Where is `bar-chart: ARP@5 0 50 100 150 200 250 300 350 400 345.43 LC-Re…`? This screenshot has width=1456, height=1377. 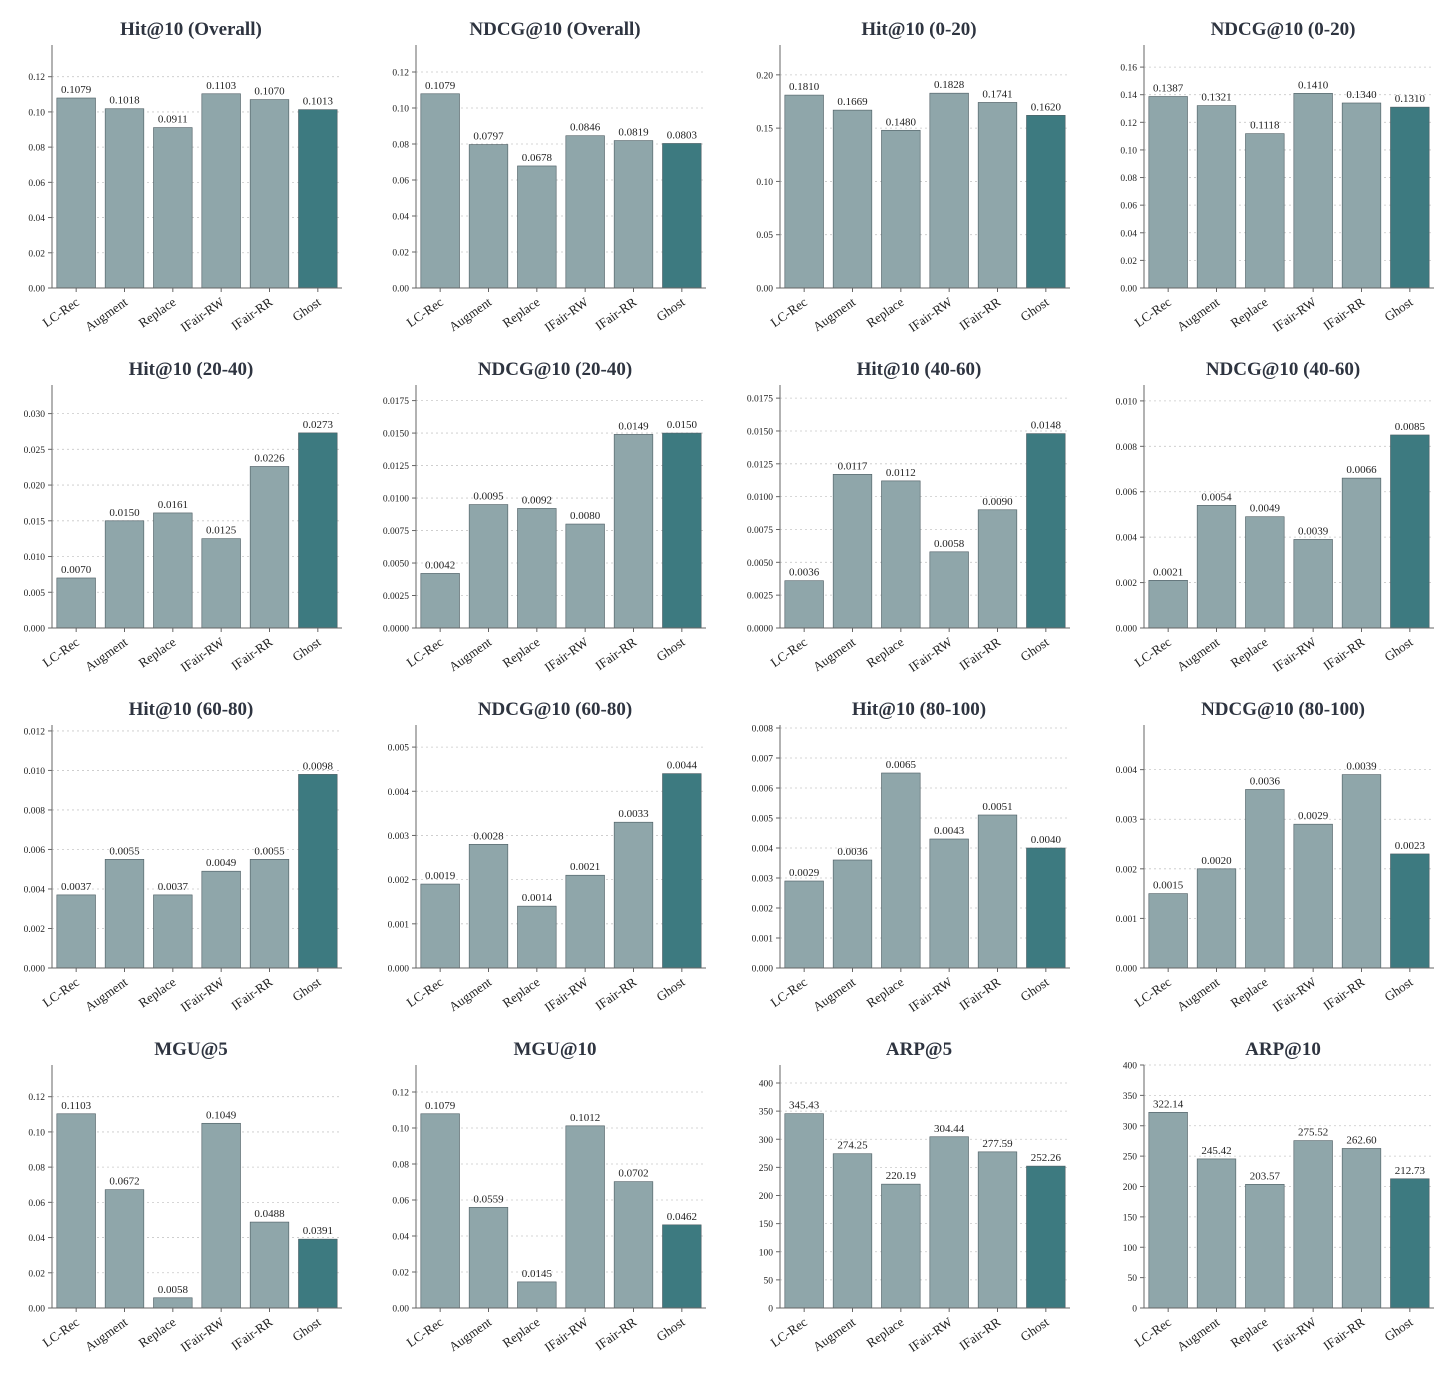
bar-chart: ARP@5 0 50 100 150 200 250 300 350 400 345.43 LC-Re… is located at coordinates (914, 1197).